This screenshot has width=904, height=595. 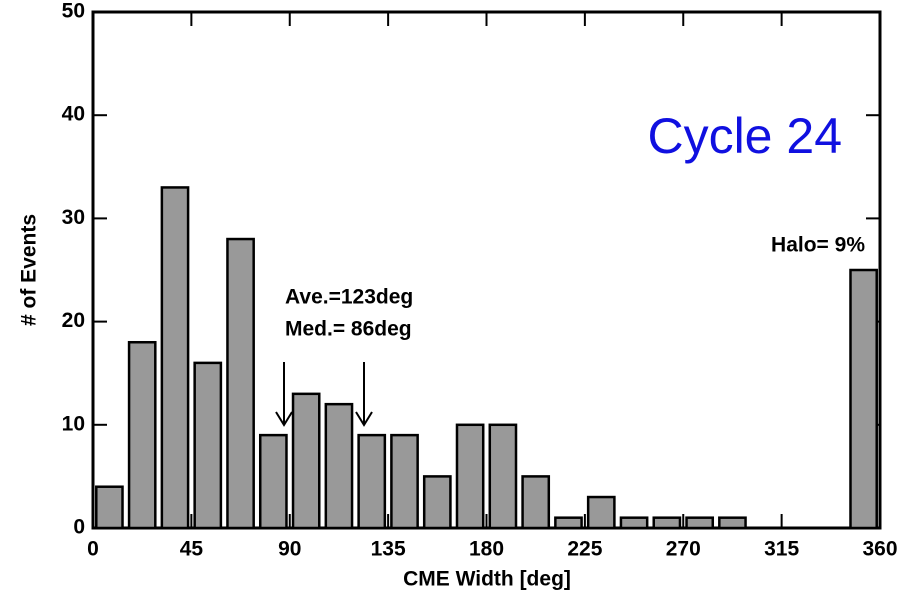 I want to click on x-axis-label: CME Width [deg], so click(x=487, y=579).